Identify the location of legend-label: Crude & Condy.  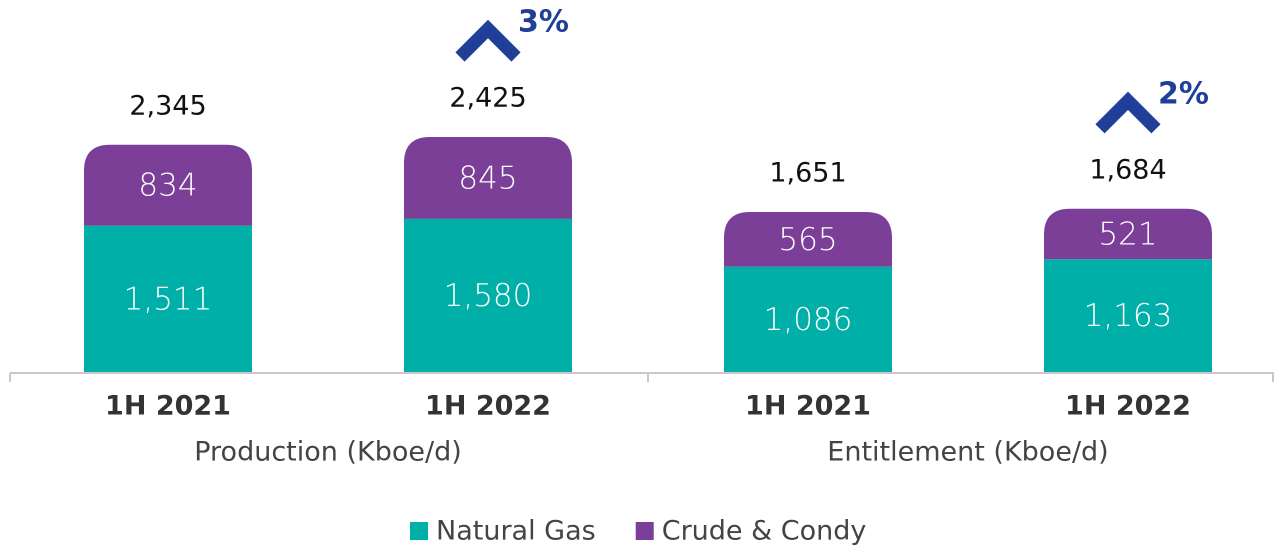
(764, 531).